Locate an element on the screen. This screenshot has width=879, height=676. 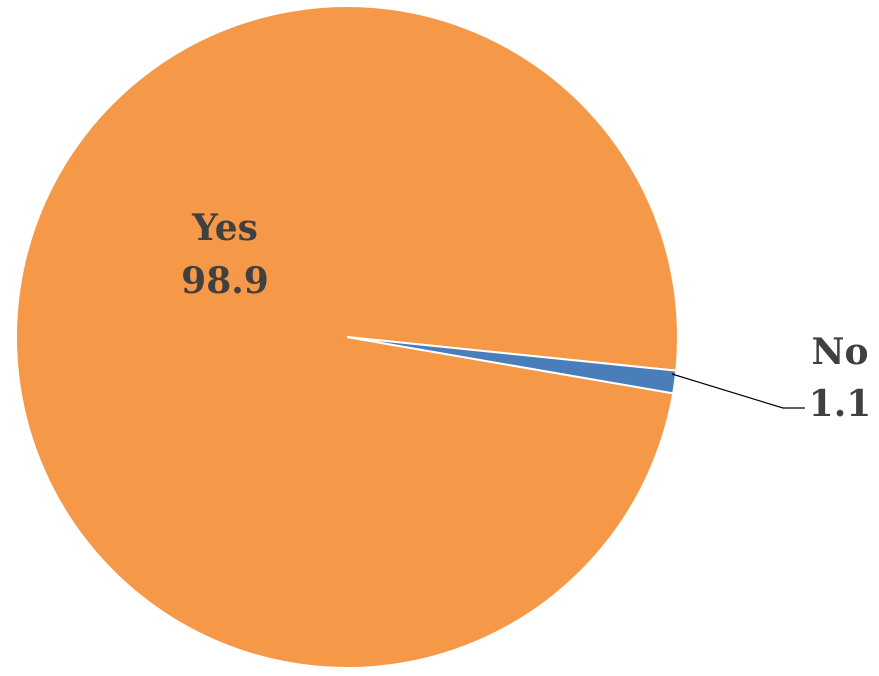
leader-line-no is located at coordinates (738, 391).